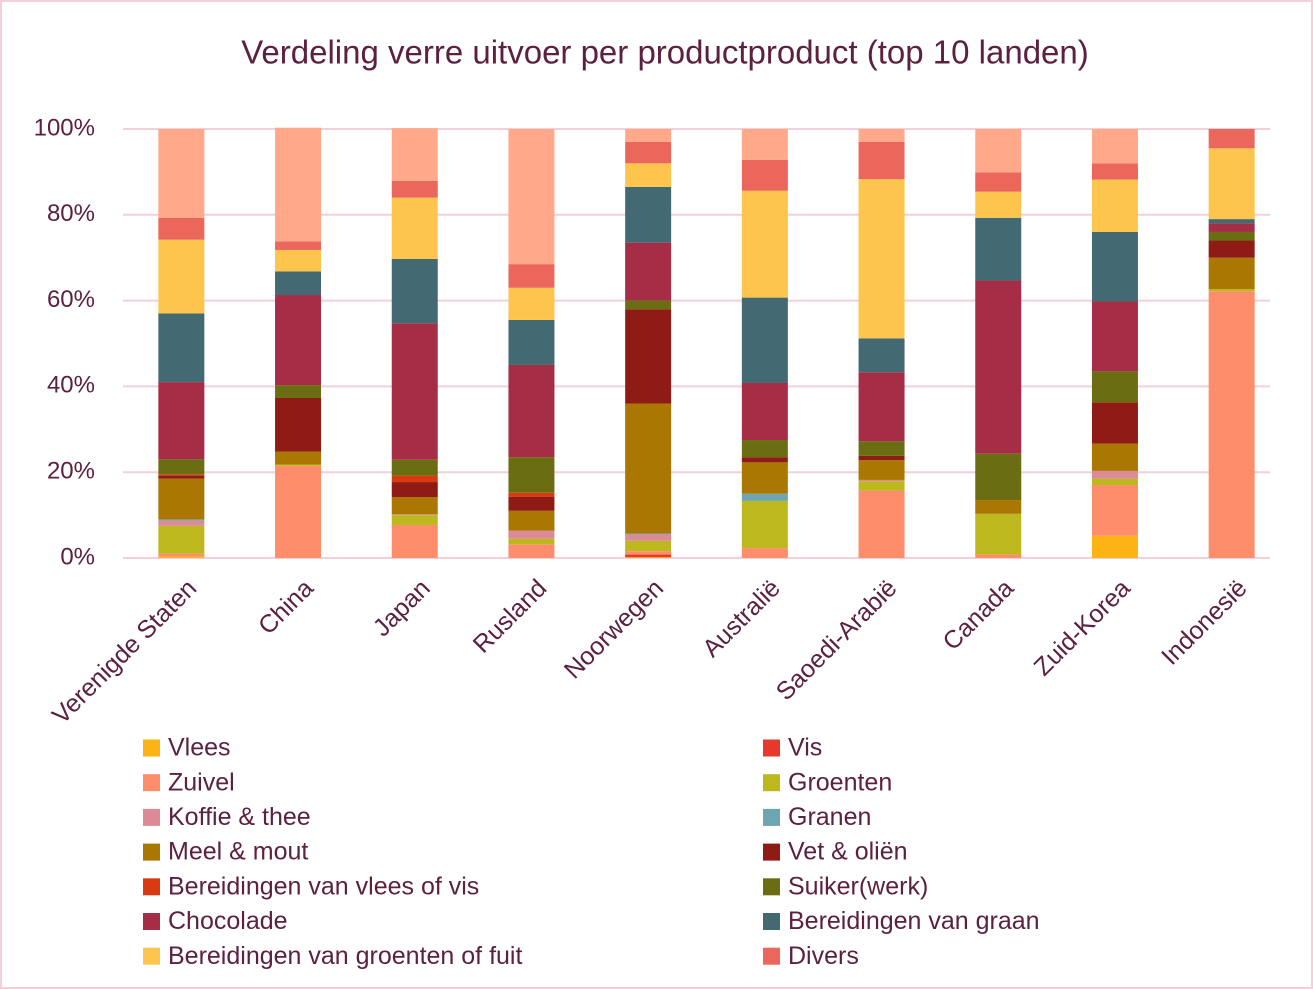 This screenshot has width=1313, height=989. Describe the element at coordinates (239, 817) in the screenshot. I see `legend-label: Koffie & thee` at that location.